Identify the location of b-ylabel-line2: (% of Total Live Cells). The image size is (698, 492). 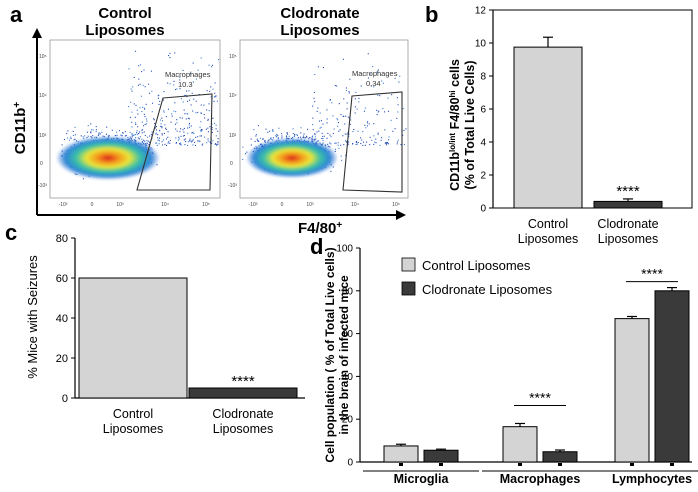
(470, 125).